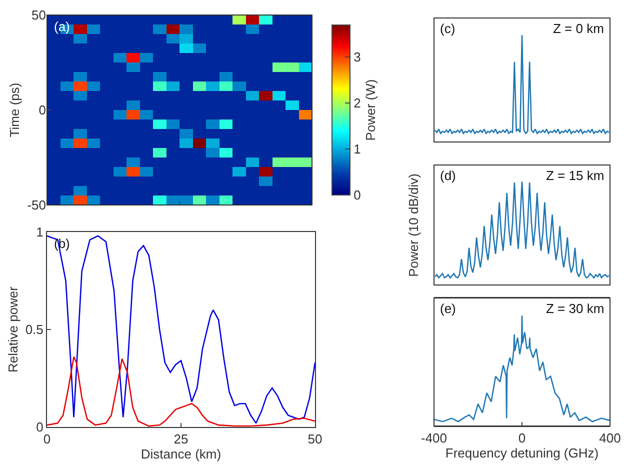  What do you see at coordinates (315, 439) in the screenshot?
I see `x-tick-label: 50` at bounding box center [315, 439].